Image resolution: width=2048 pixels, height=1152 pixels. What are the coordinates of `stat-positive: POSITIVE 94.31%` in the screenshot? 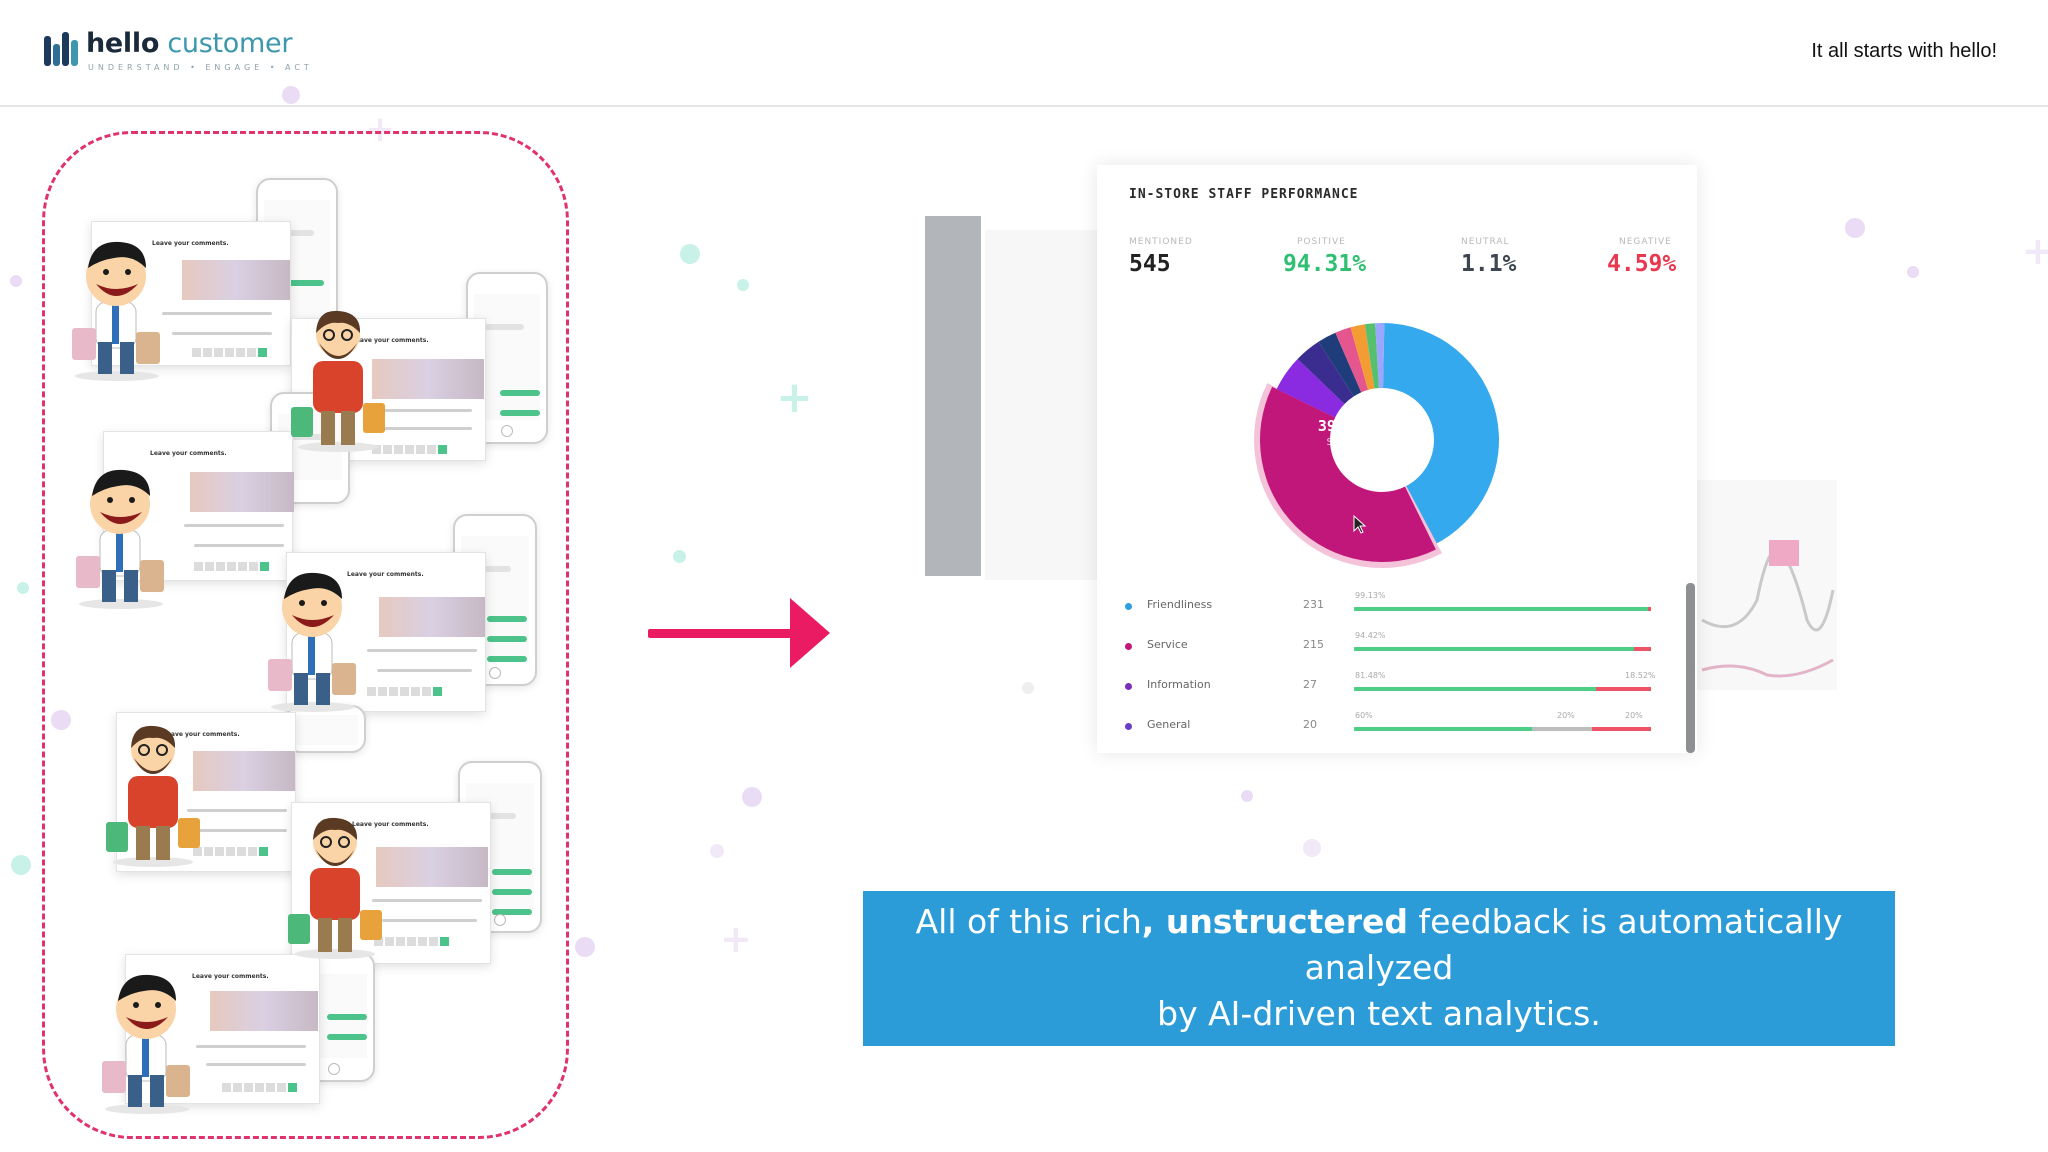 It's located at (1324, 257).